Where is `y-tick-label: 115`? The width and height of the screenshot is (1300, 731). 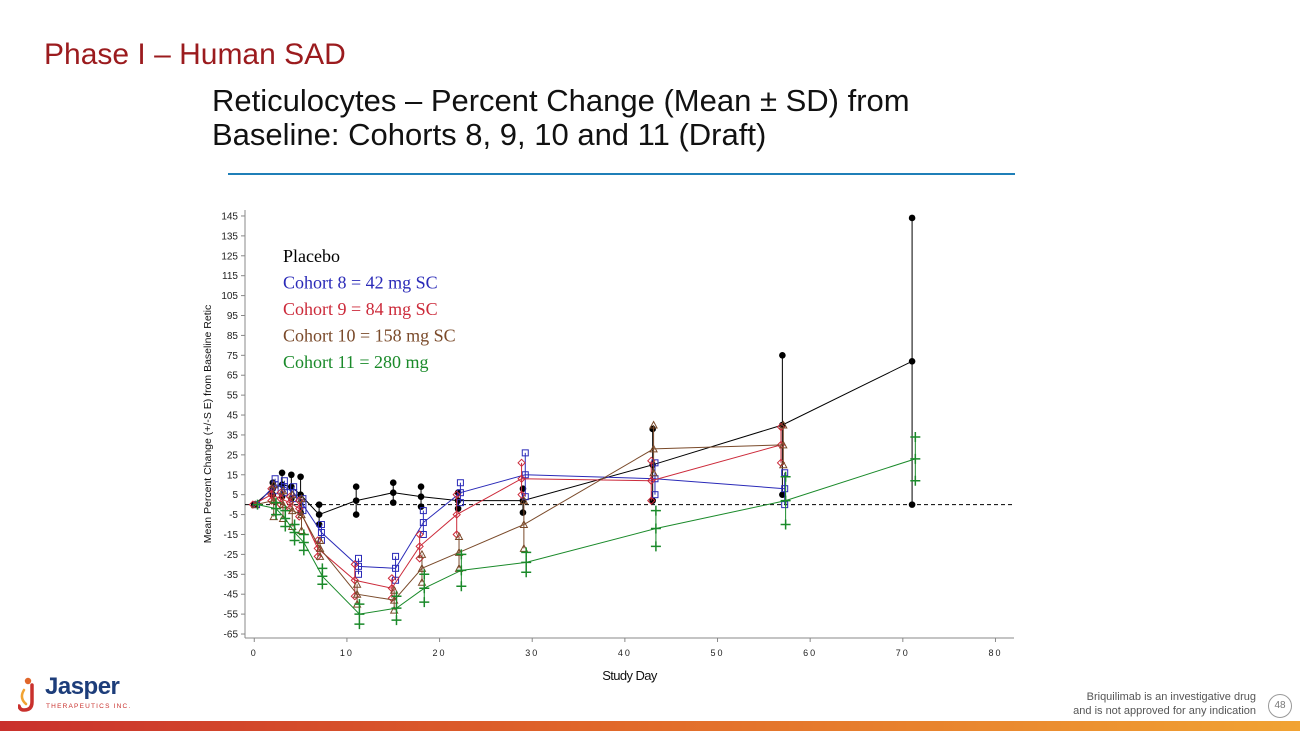
y-tick-label: 115 is located at coordinates (230, 276).